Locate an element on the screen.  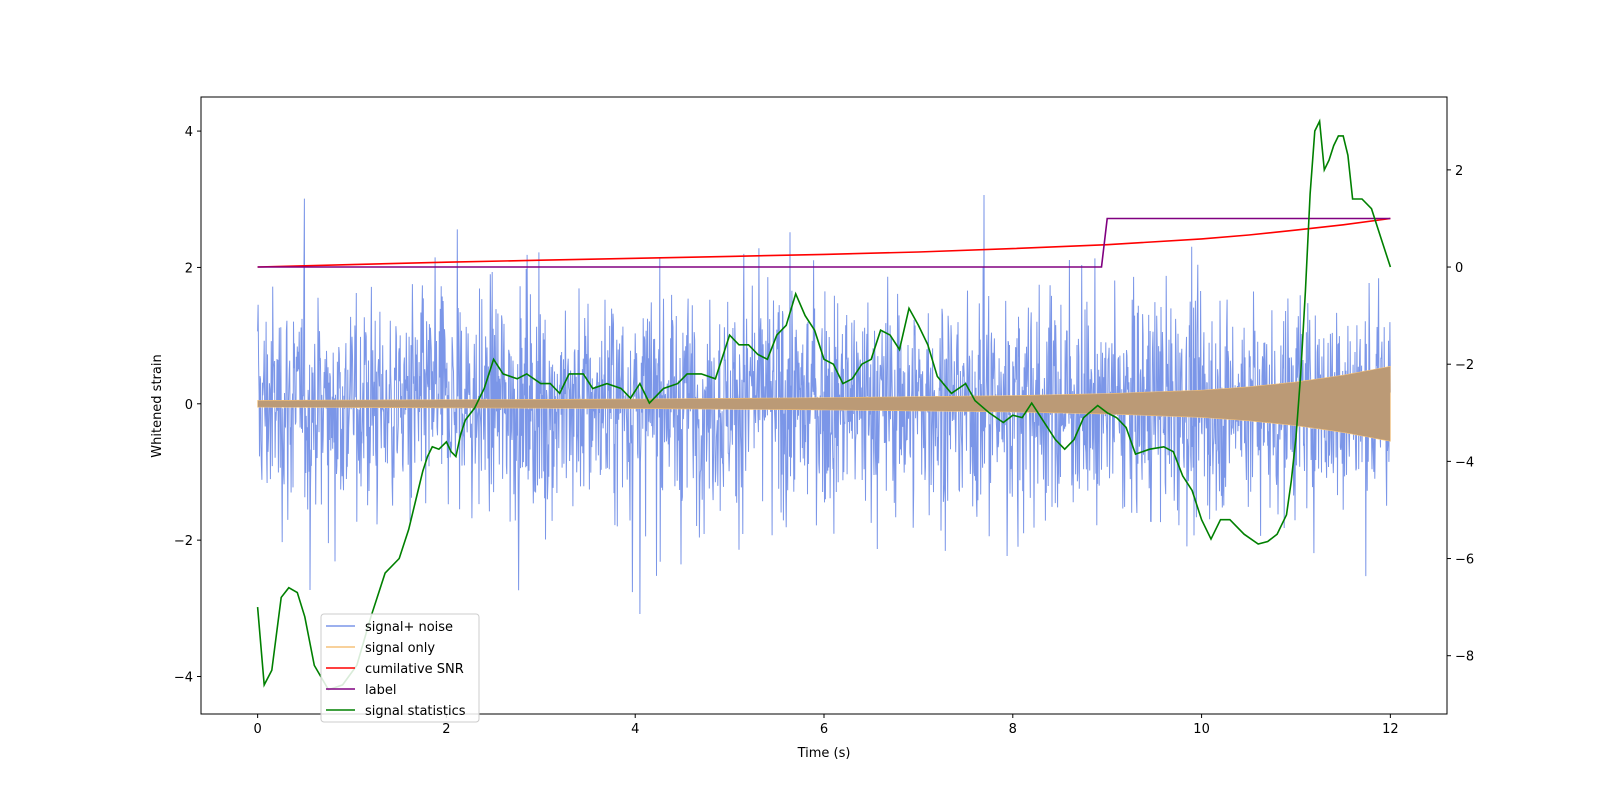
legend-label-signal-noise: signal+ noise is located at coordinates (409, 627).